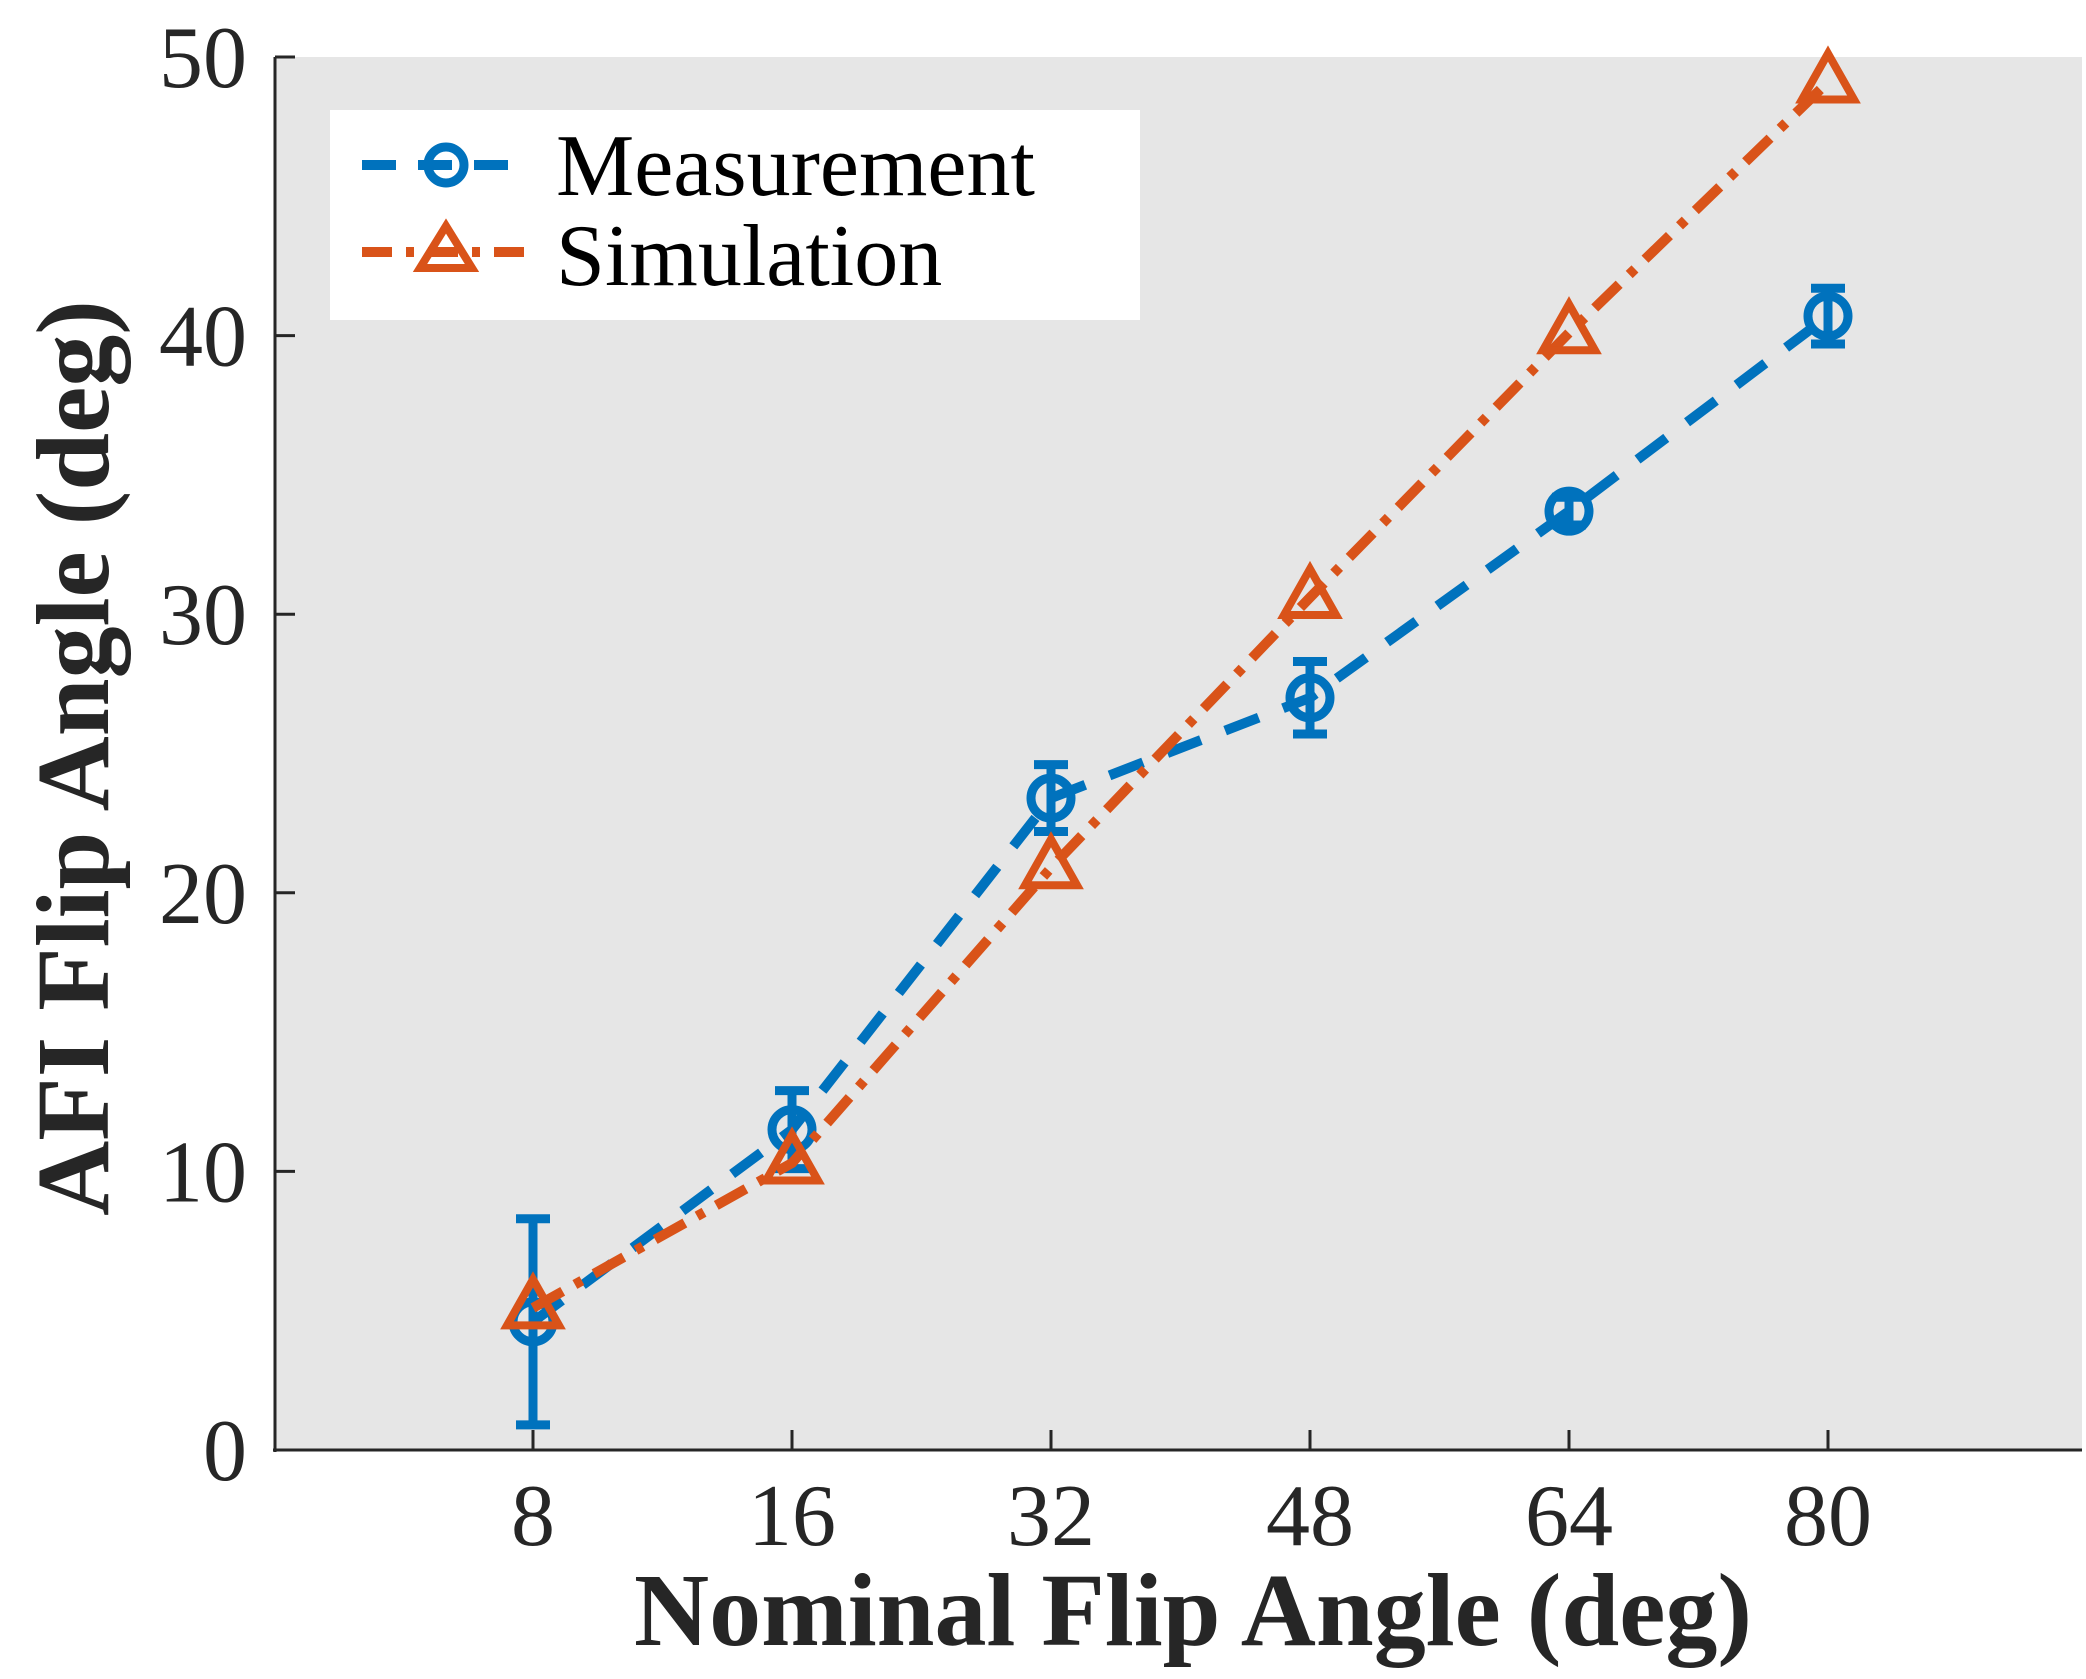 This screenshot has width=2086, height=1679. I want to click on x-tick-label: 64, so click(1569, 1516).